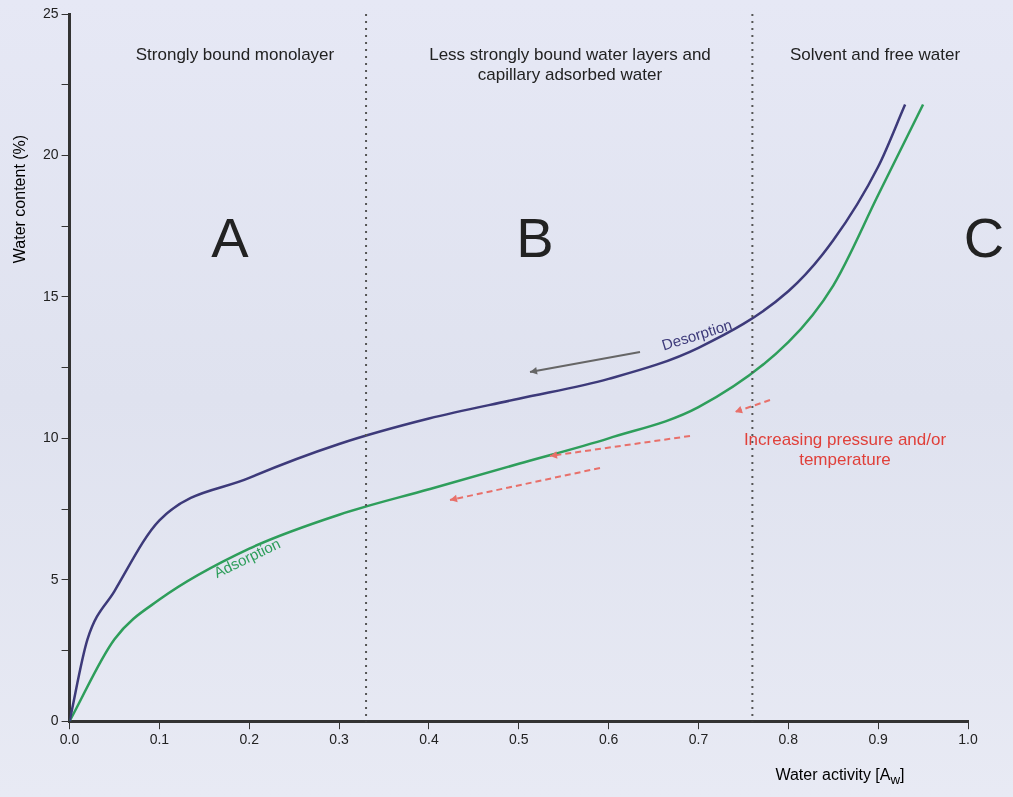 The height and width of the screenshot is (797, 1013). I want to click on x-tick-label: 0.0, so click(69, 739).